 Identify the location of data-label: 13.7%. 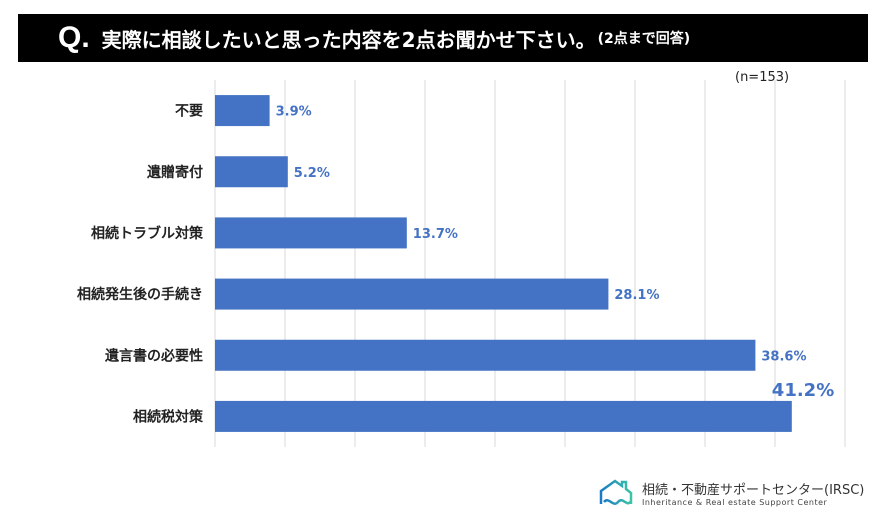
(435, 234).